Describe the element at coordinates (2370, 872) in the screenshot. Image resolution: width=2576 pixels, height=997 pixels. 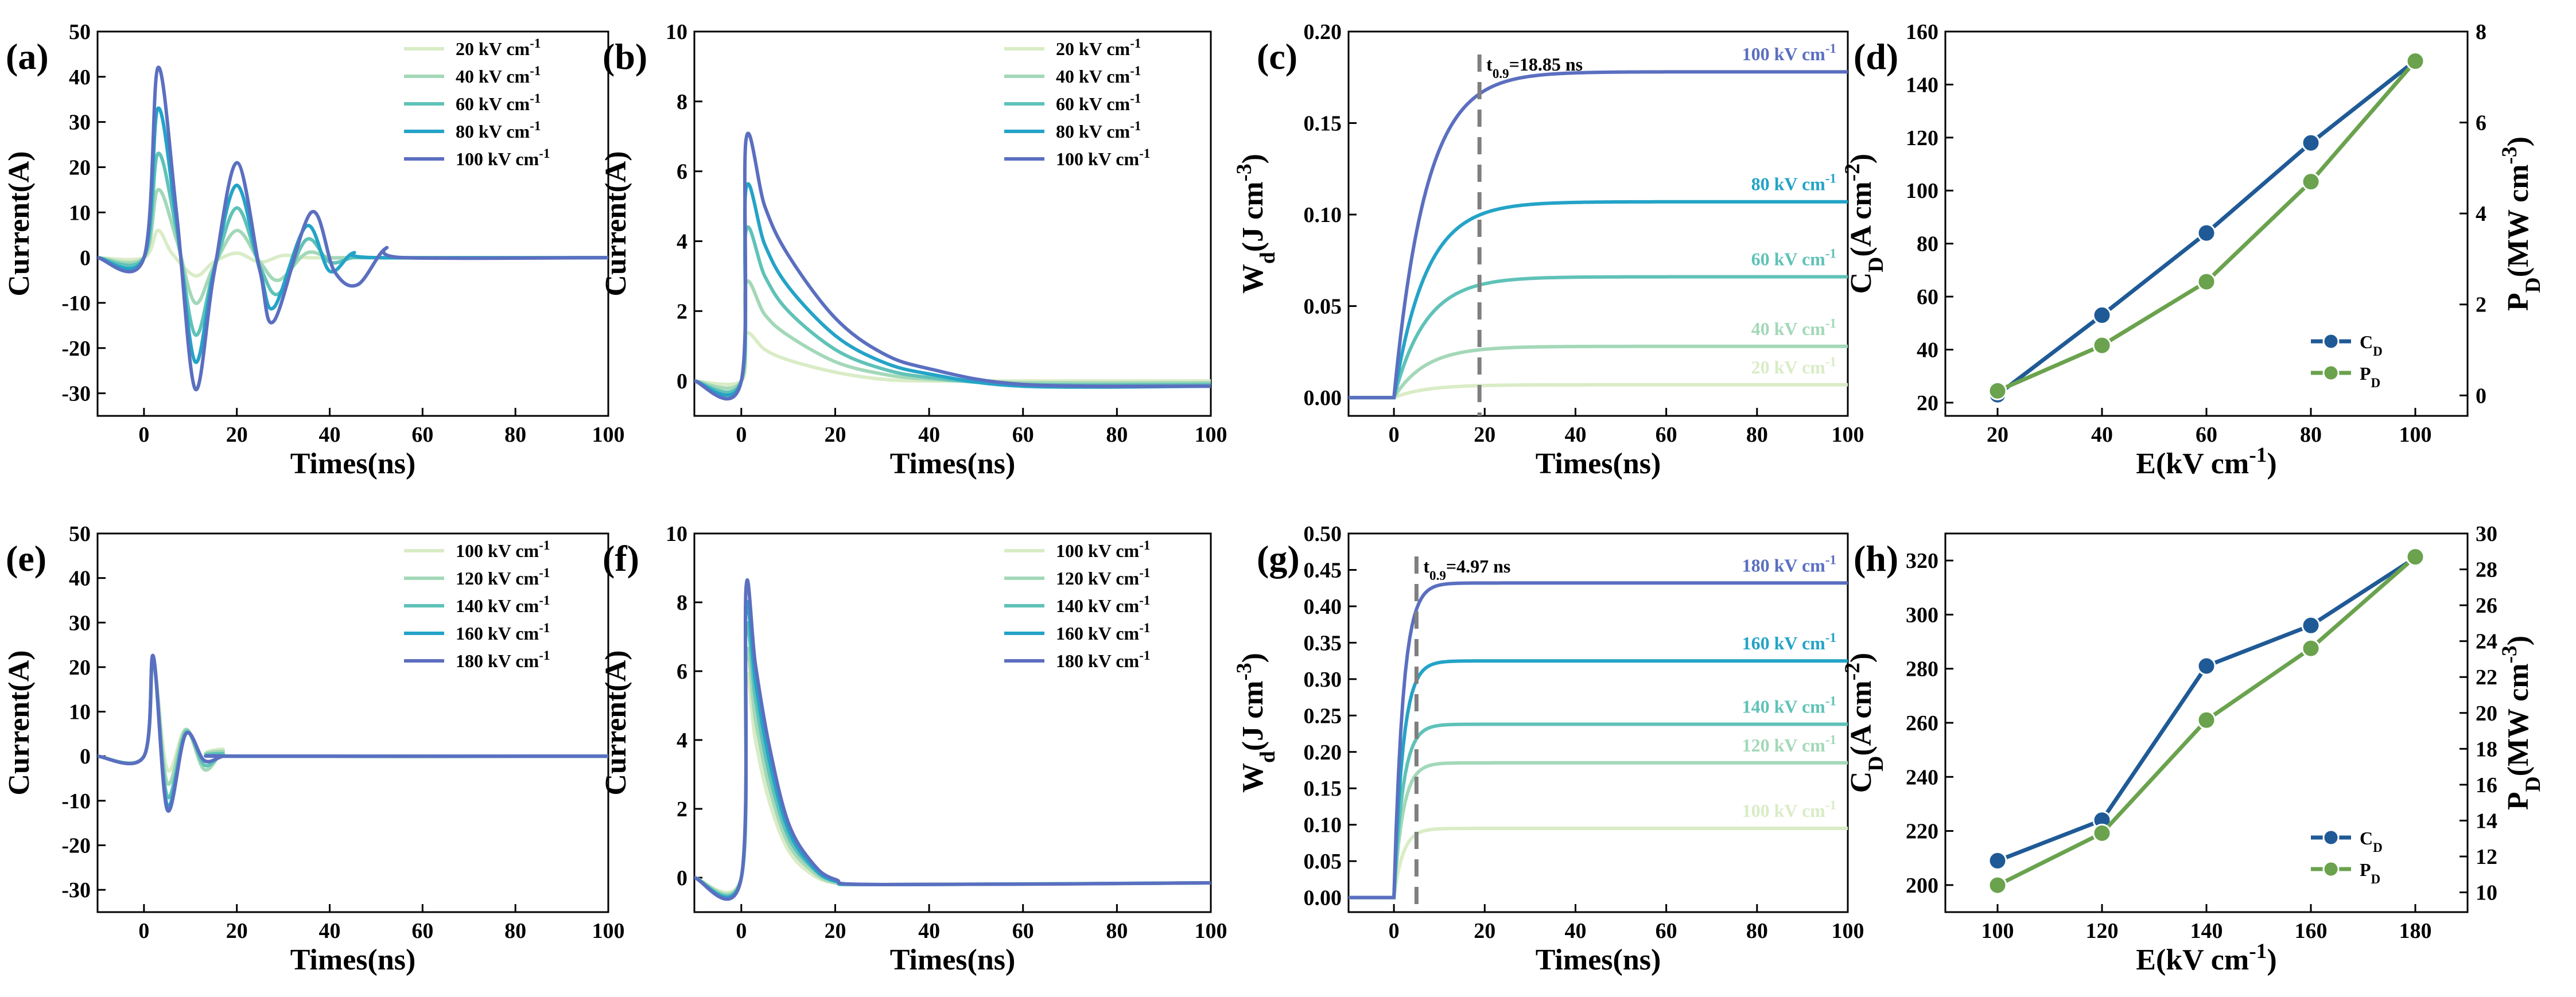
I see `legend-label: PD` at that location.